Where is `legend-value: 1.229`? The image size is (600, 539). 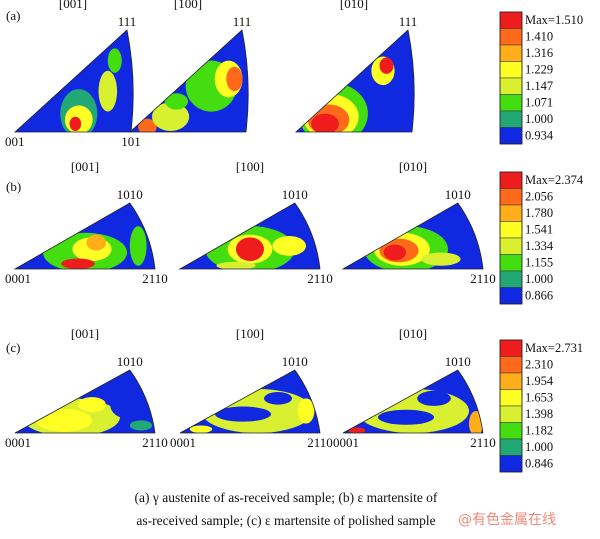
legend-value: 1.229 is located at coordinates (539, 70).